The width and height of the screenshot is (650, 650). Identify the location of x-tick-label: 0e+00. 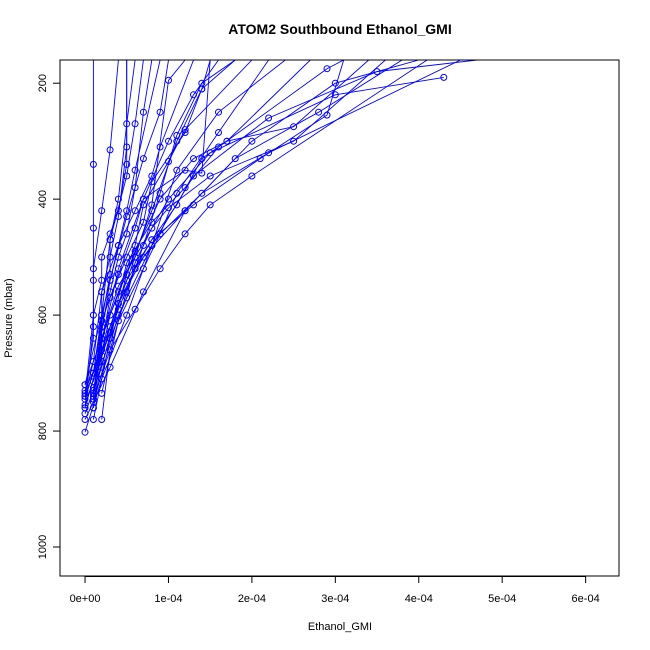
(85, 599).